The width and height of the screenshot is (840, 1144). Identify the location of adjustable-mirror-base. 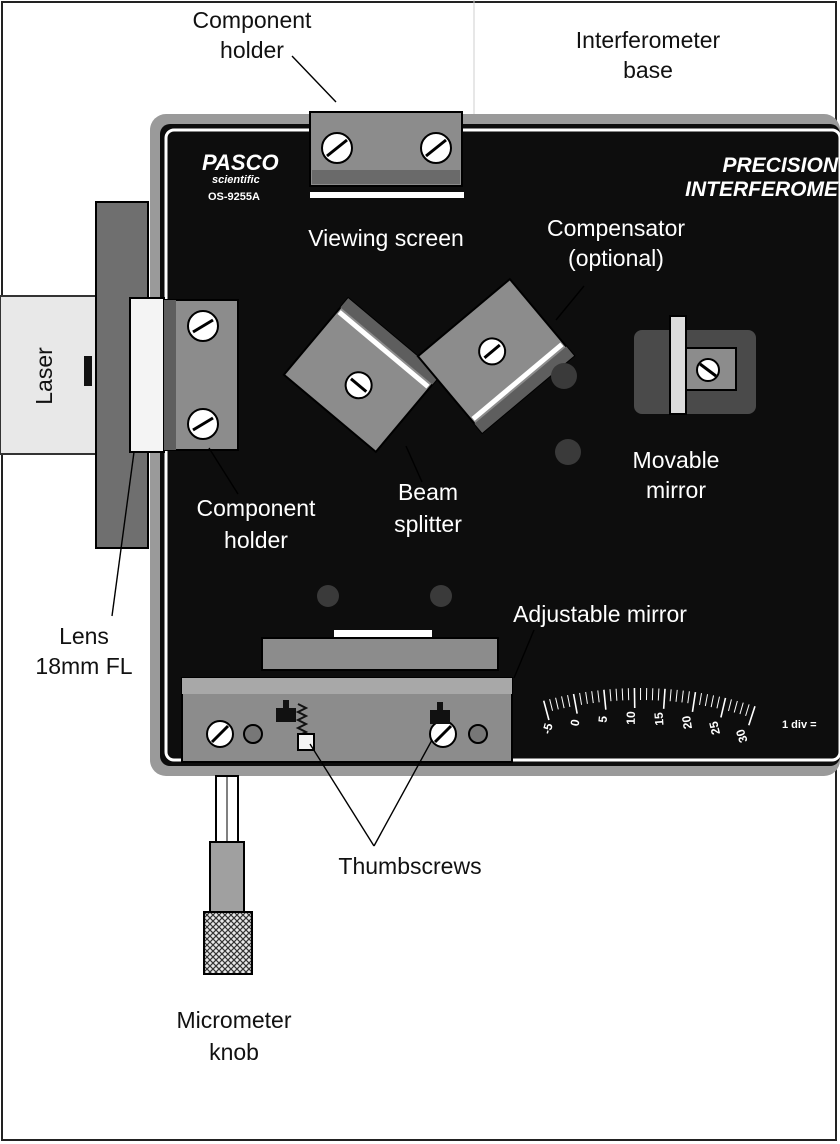
(347, 720).